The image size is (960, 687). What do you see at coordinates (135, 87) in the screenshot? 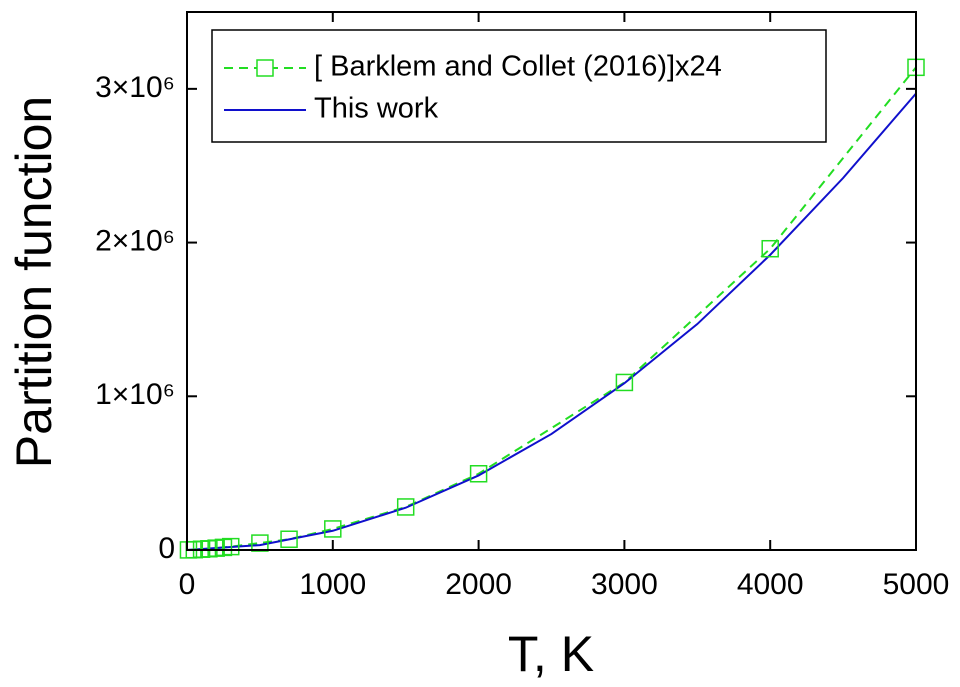
I see `y-tick-label: 3×10⁶` at bounding box center [135, 87].